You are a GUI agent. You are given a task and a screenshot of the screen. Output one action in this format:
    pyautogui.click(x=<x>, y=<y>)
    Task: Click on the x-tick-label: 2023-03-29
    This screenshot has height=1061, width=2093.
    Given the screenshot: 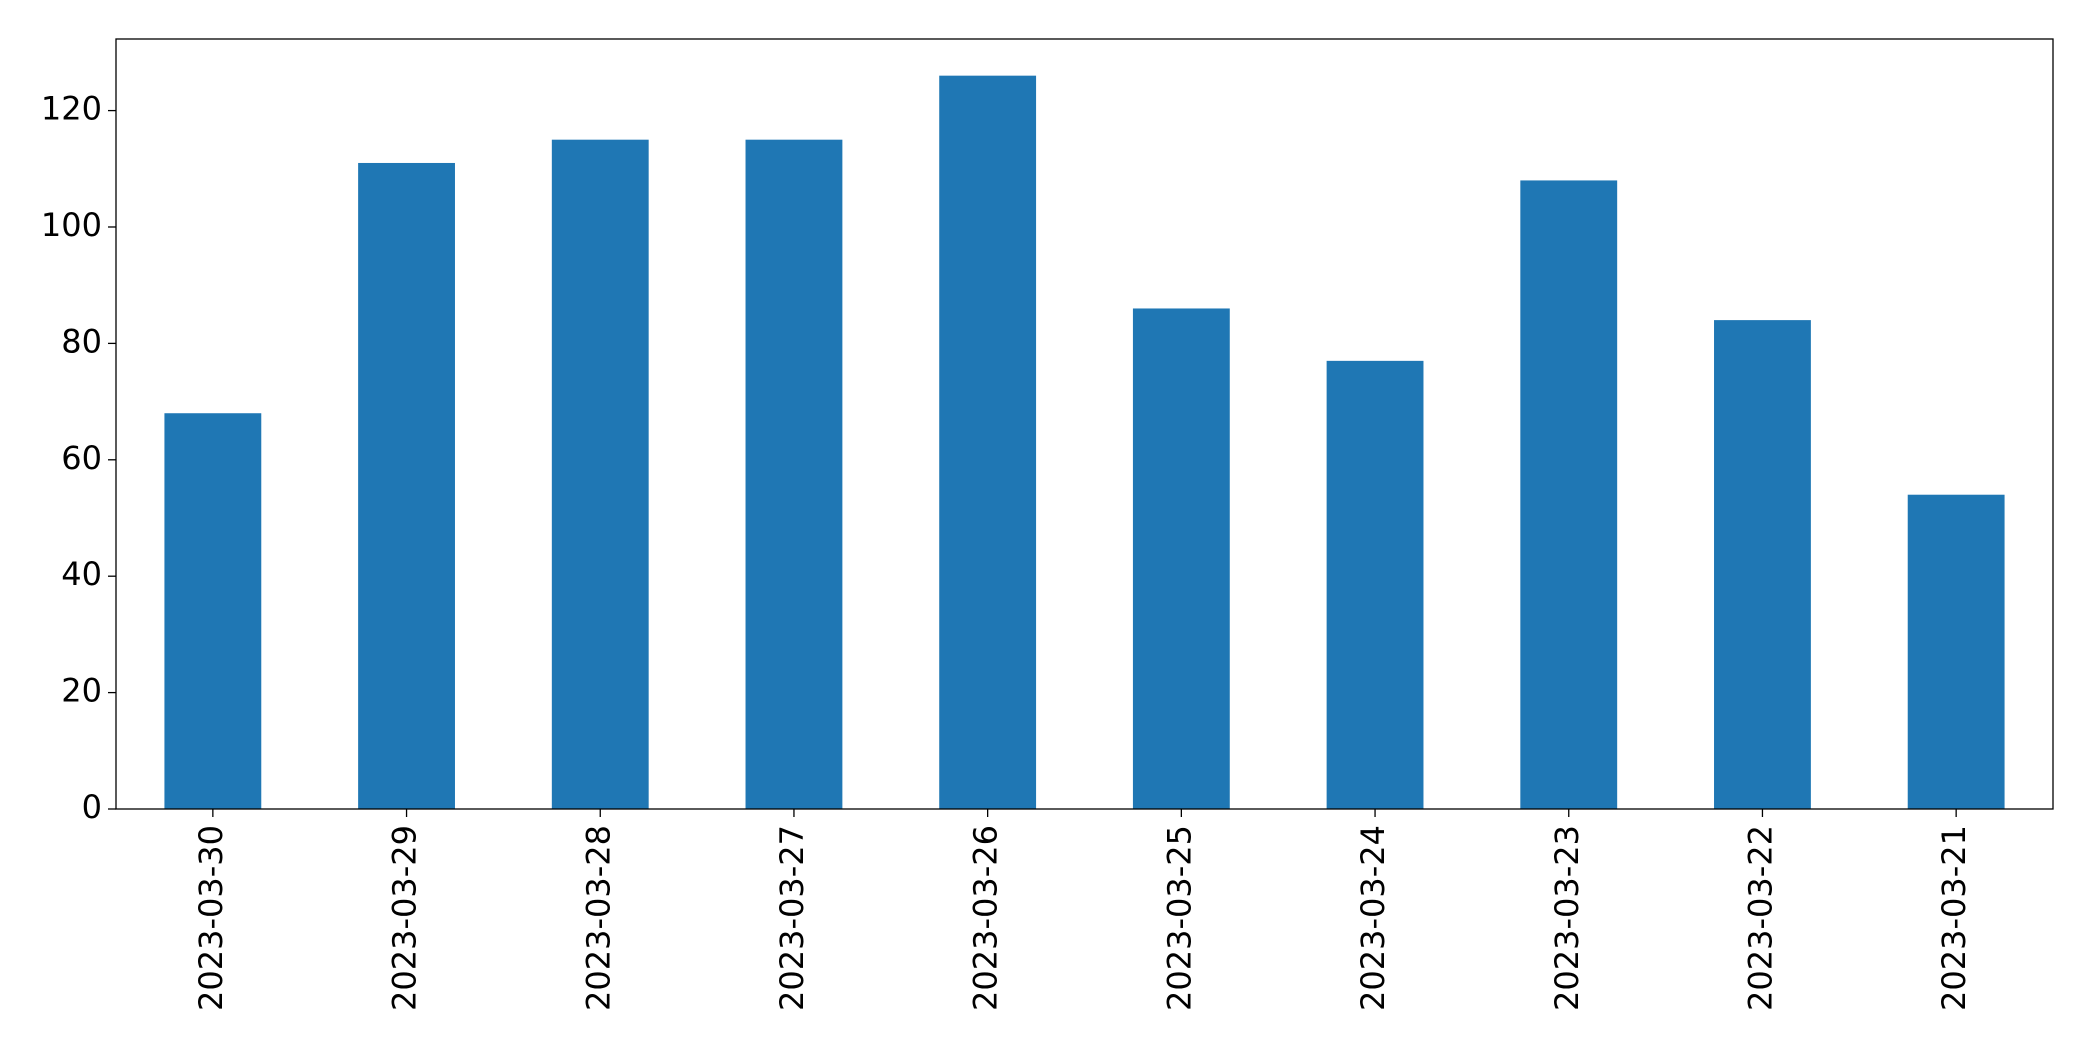 What is the action you would take?
    pyautogui.click(x=405, y=918)
    